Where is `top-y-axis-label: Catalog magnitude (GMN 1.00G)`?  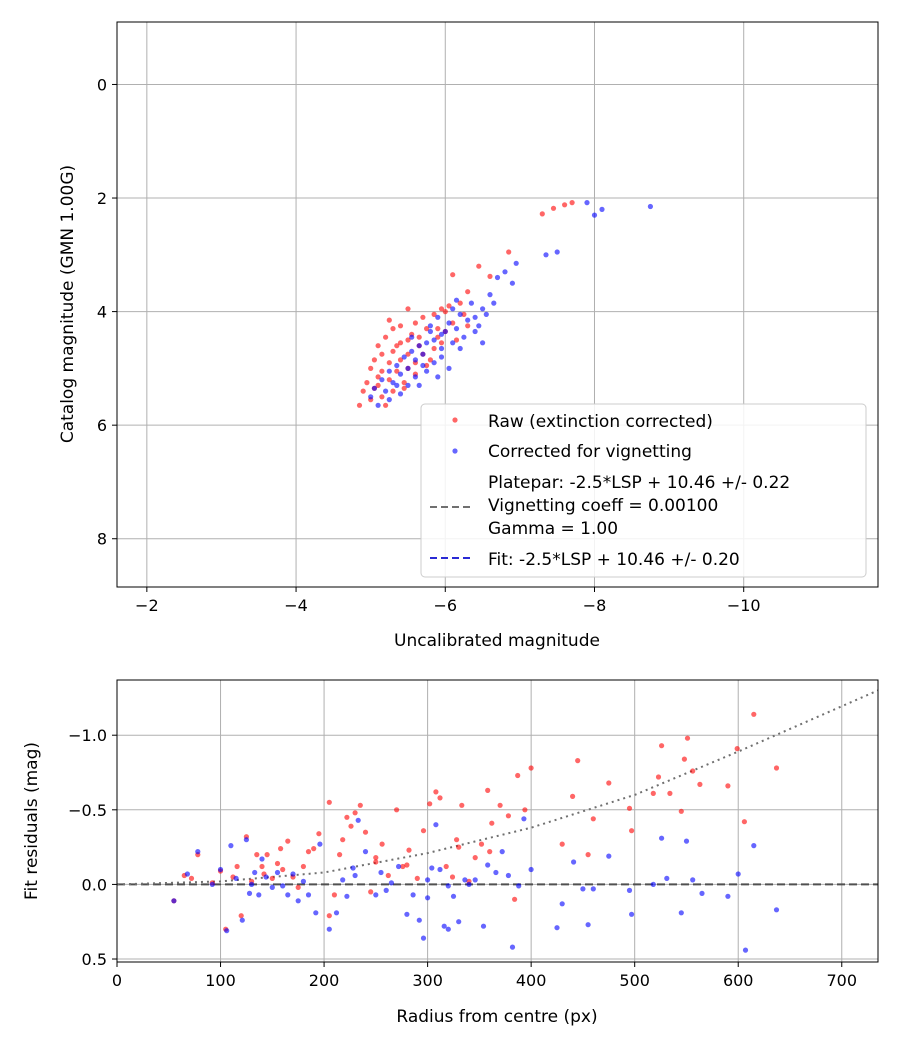 top-y-axis-label: Catalog magnitude (GMN 1.00G) is located at coordinates (68, 304).